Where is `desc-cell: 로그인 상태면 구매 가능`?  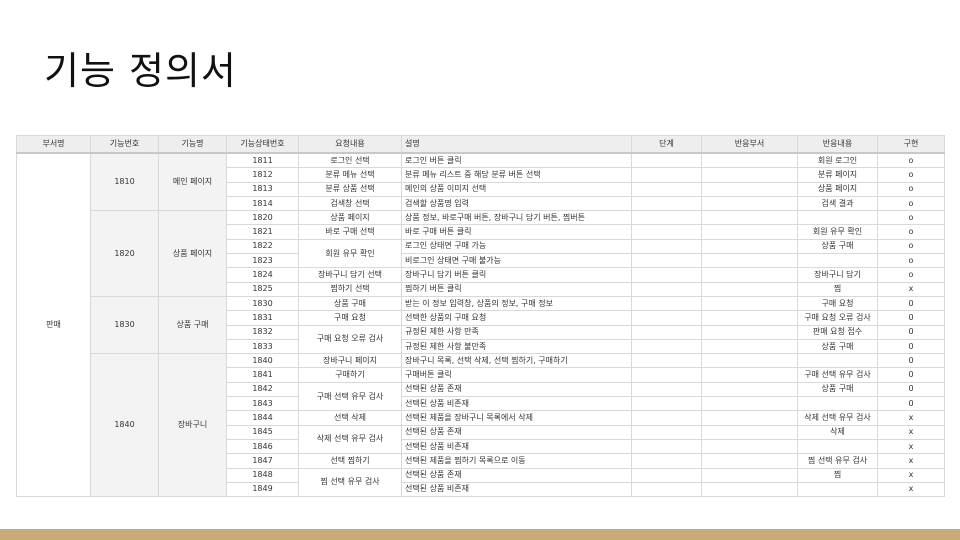 desc-cell: 로그인 상태면 구매 가능 is located at coordinates (516, 246).